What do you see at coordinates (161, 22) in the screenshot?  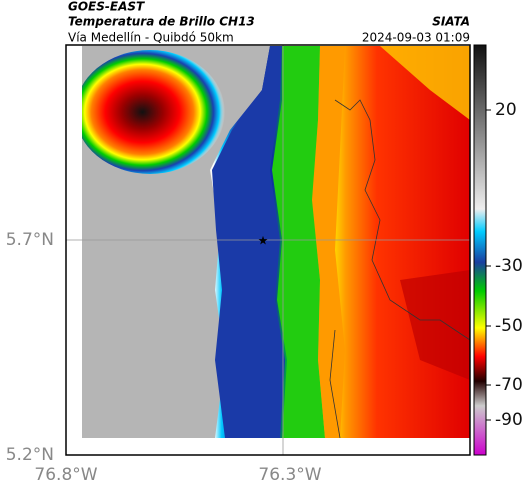 I see `product-name: Temperatura de Brillo CH13` at bounding box center [161, 22].